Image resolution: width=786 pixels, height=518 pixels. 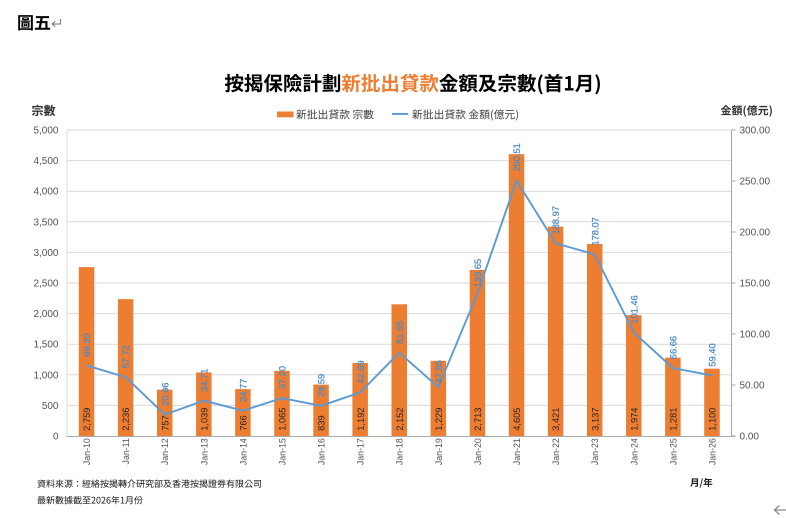 What do you see at coordinates (439, 419) in the screenshot?
I see `svg-text: 1,229` at bounding box center [439, 419].